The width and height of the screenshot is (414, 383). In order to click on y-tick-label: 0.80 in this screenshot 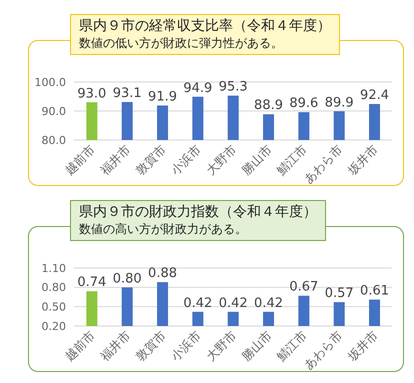, I will do `click(54, 287)`.